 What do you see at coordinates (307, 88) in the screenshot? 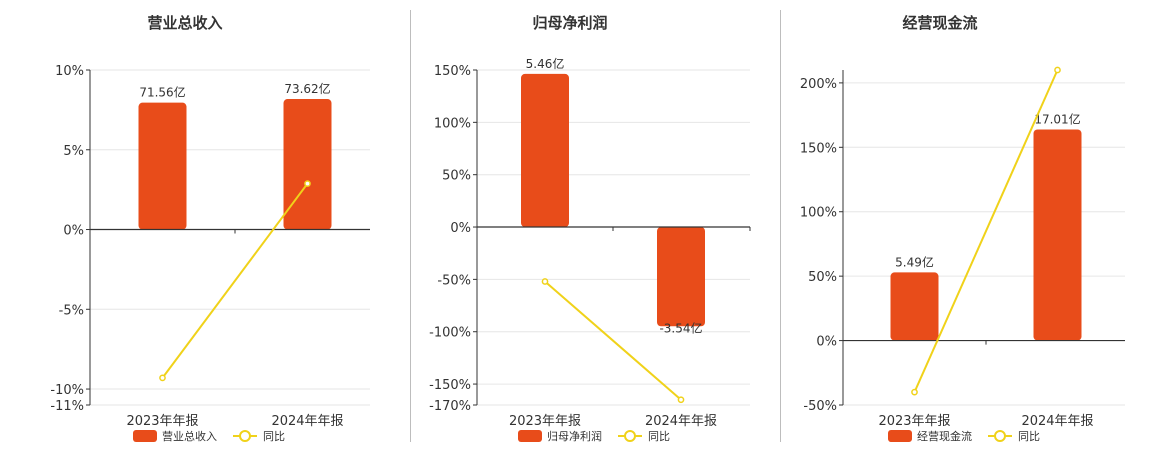
I see `bar-data-label: 73.62亿` at bounding box center [307, 88].